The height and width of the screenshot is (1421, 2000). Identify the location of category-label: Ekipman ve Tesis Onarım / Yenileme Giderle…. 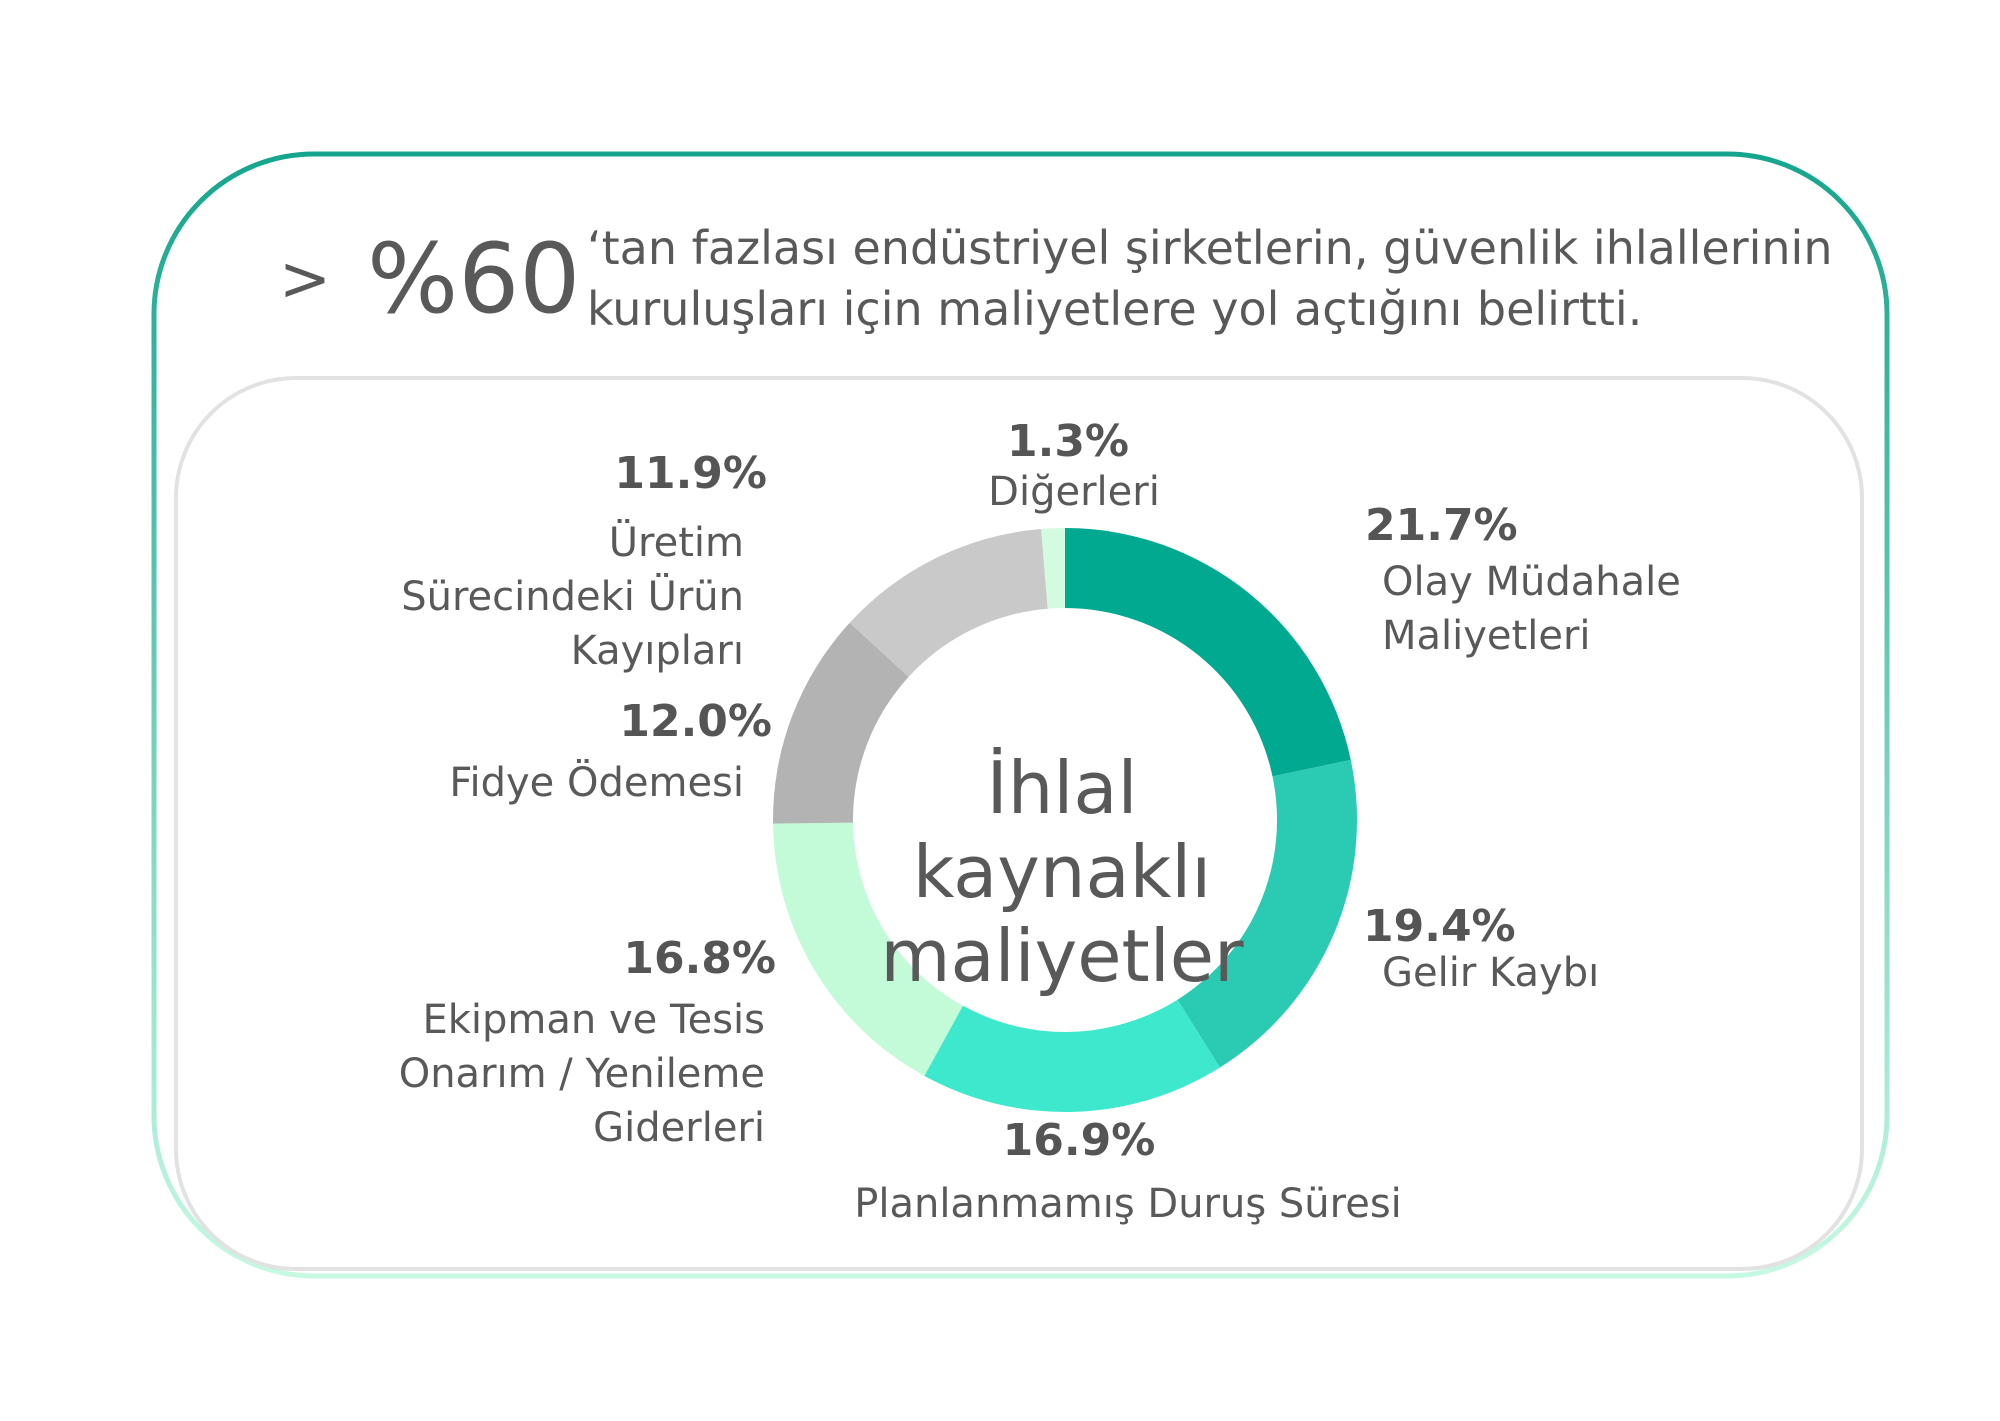
(582, 1074).